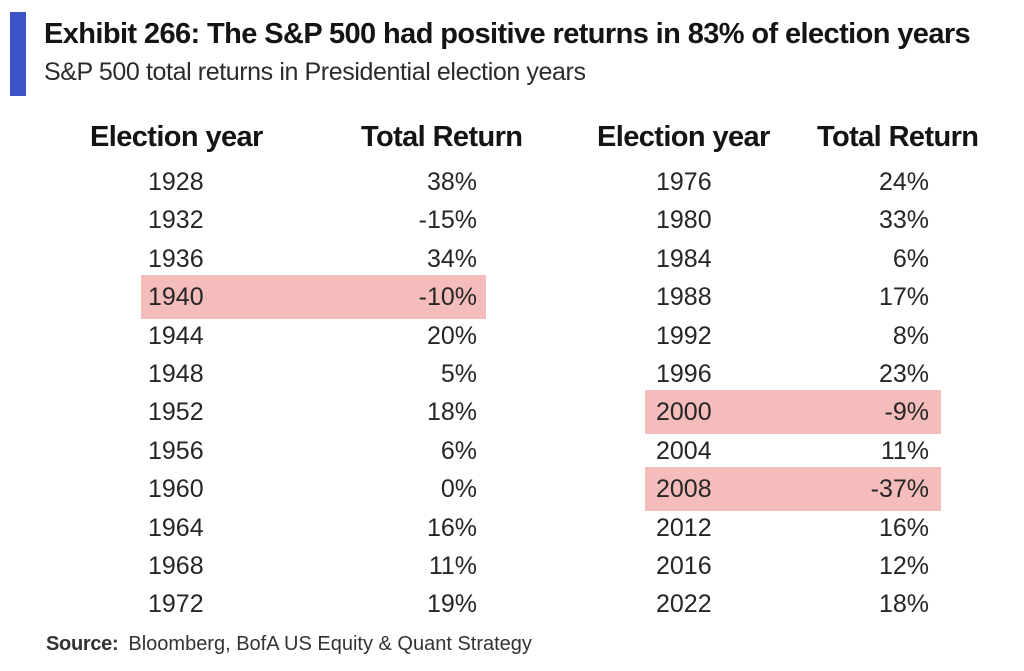 The image size is (1024, 671). I want to click on total-return-cell: 17%, so click(903, 297).